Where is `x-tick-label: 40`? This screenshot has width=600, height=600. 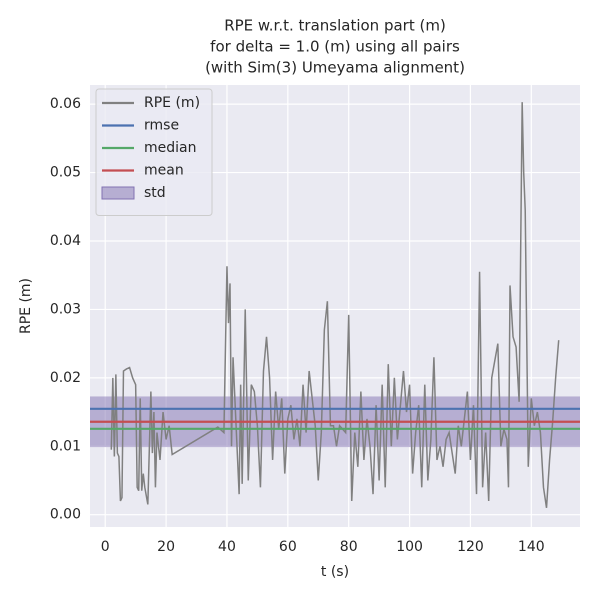 x-tick-label: 40 is located at coordinates (227, 547).